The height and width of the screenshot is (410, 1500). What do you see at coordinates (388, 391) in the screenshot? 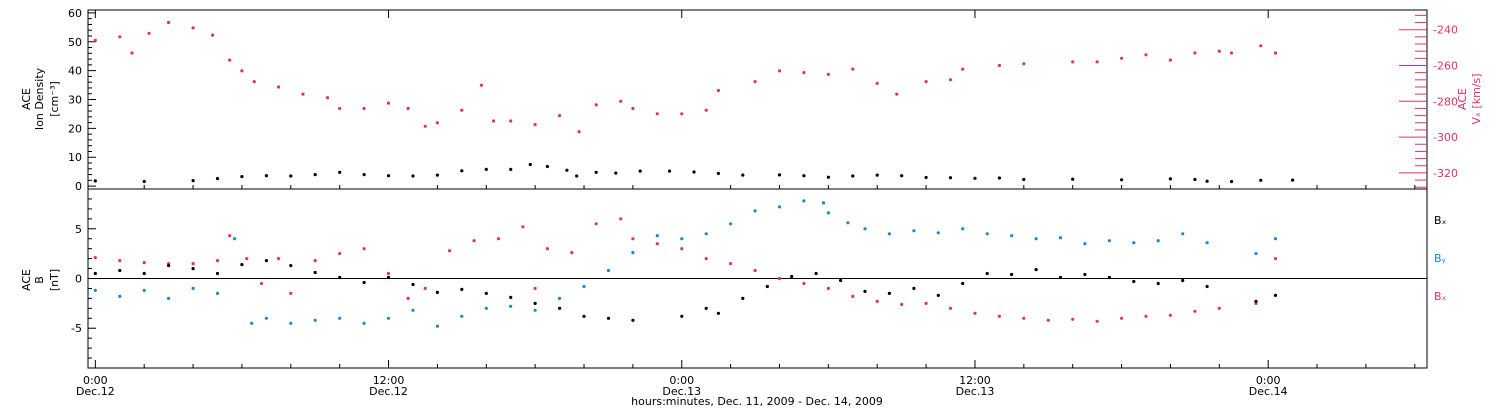
I see `x-tick-date-1: Dec.12` at bounding box center [388, 391].